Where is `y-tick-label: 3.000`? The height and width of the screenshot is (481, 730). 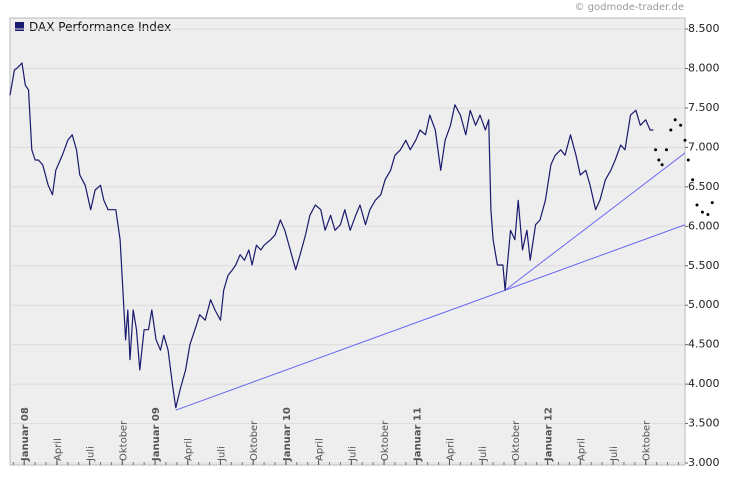
y-tick-label: 3.000 is located at coordinates (704, 462).